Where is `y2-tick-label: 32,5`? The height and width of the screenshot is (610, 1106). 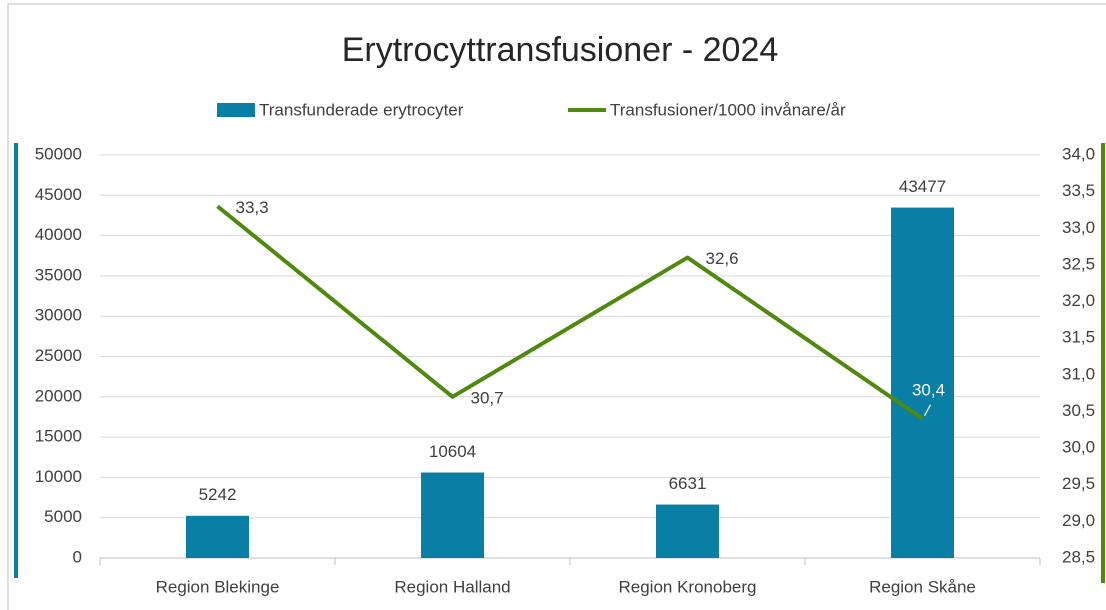
y2-tick-label: 32,5 is located at coordinates (1078, 263).